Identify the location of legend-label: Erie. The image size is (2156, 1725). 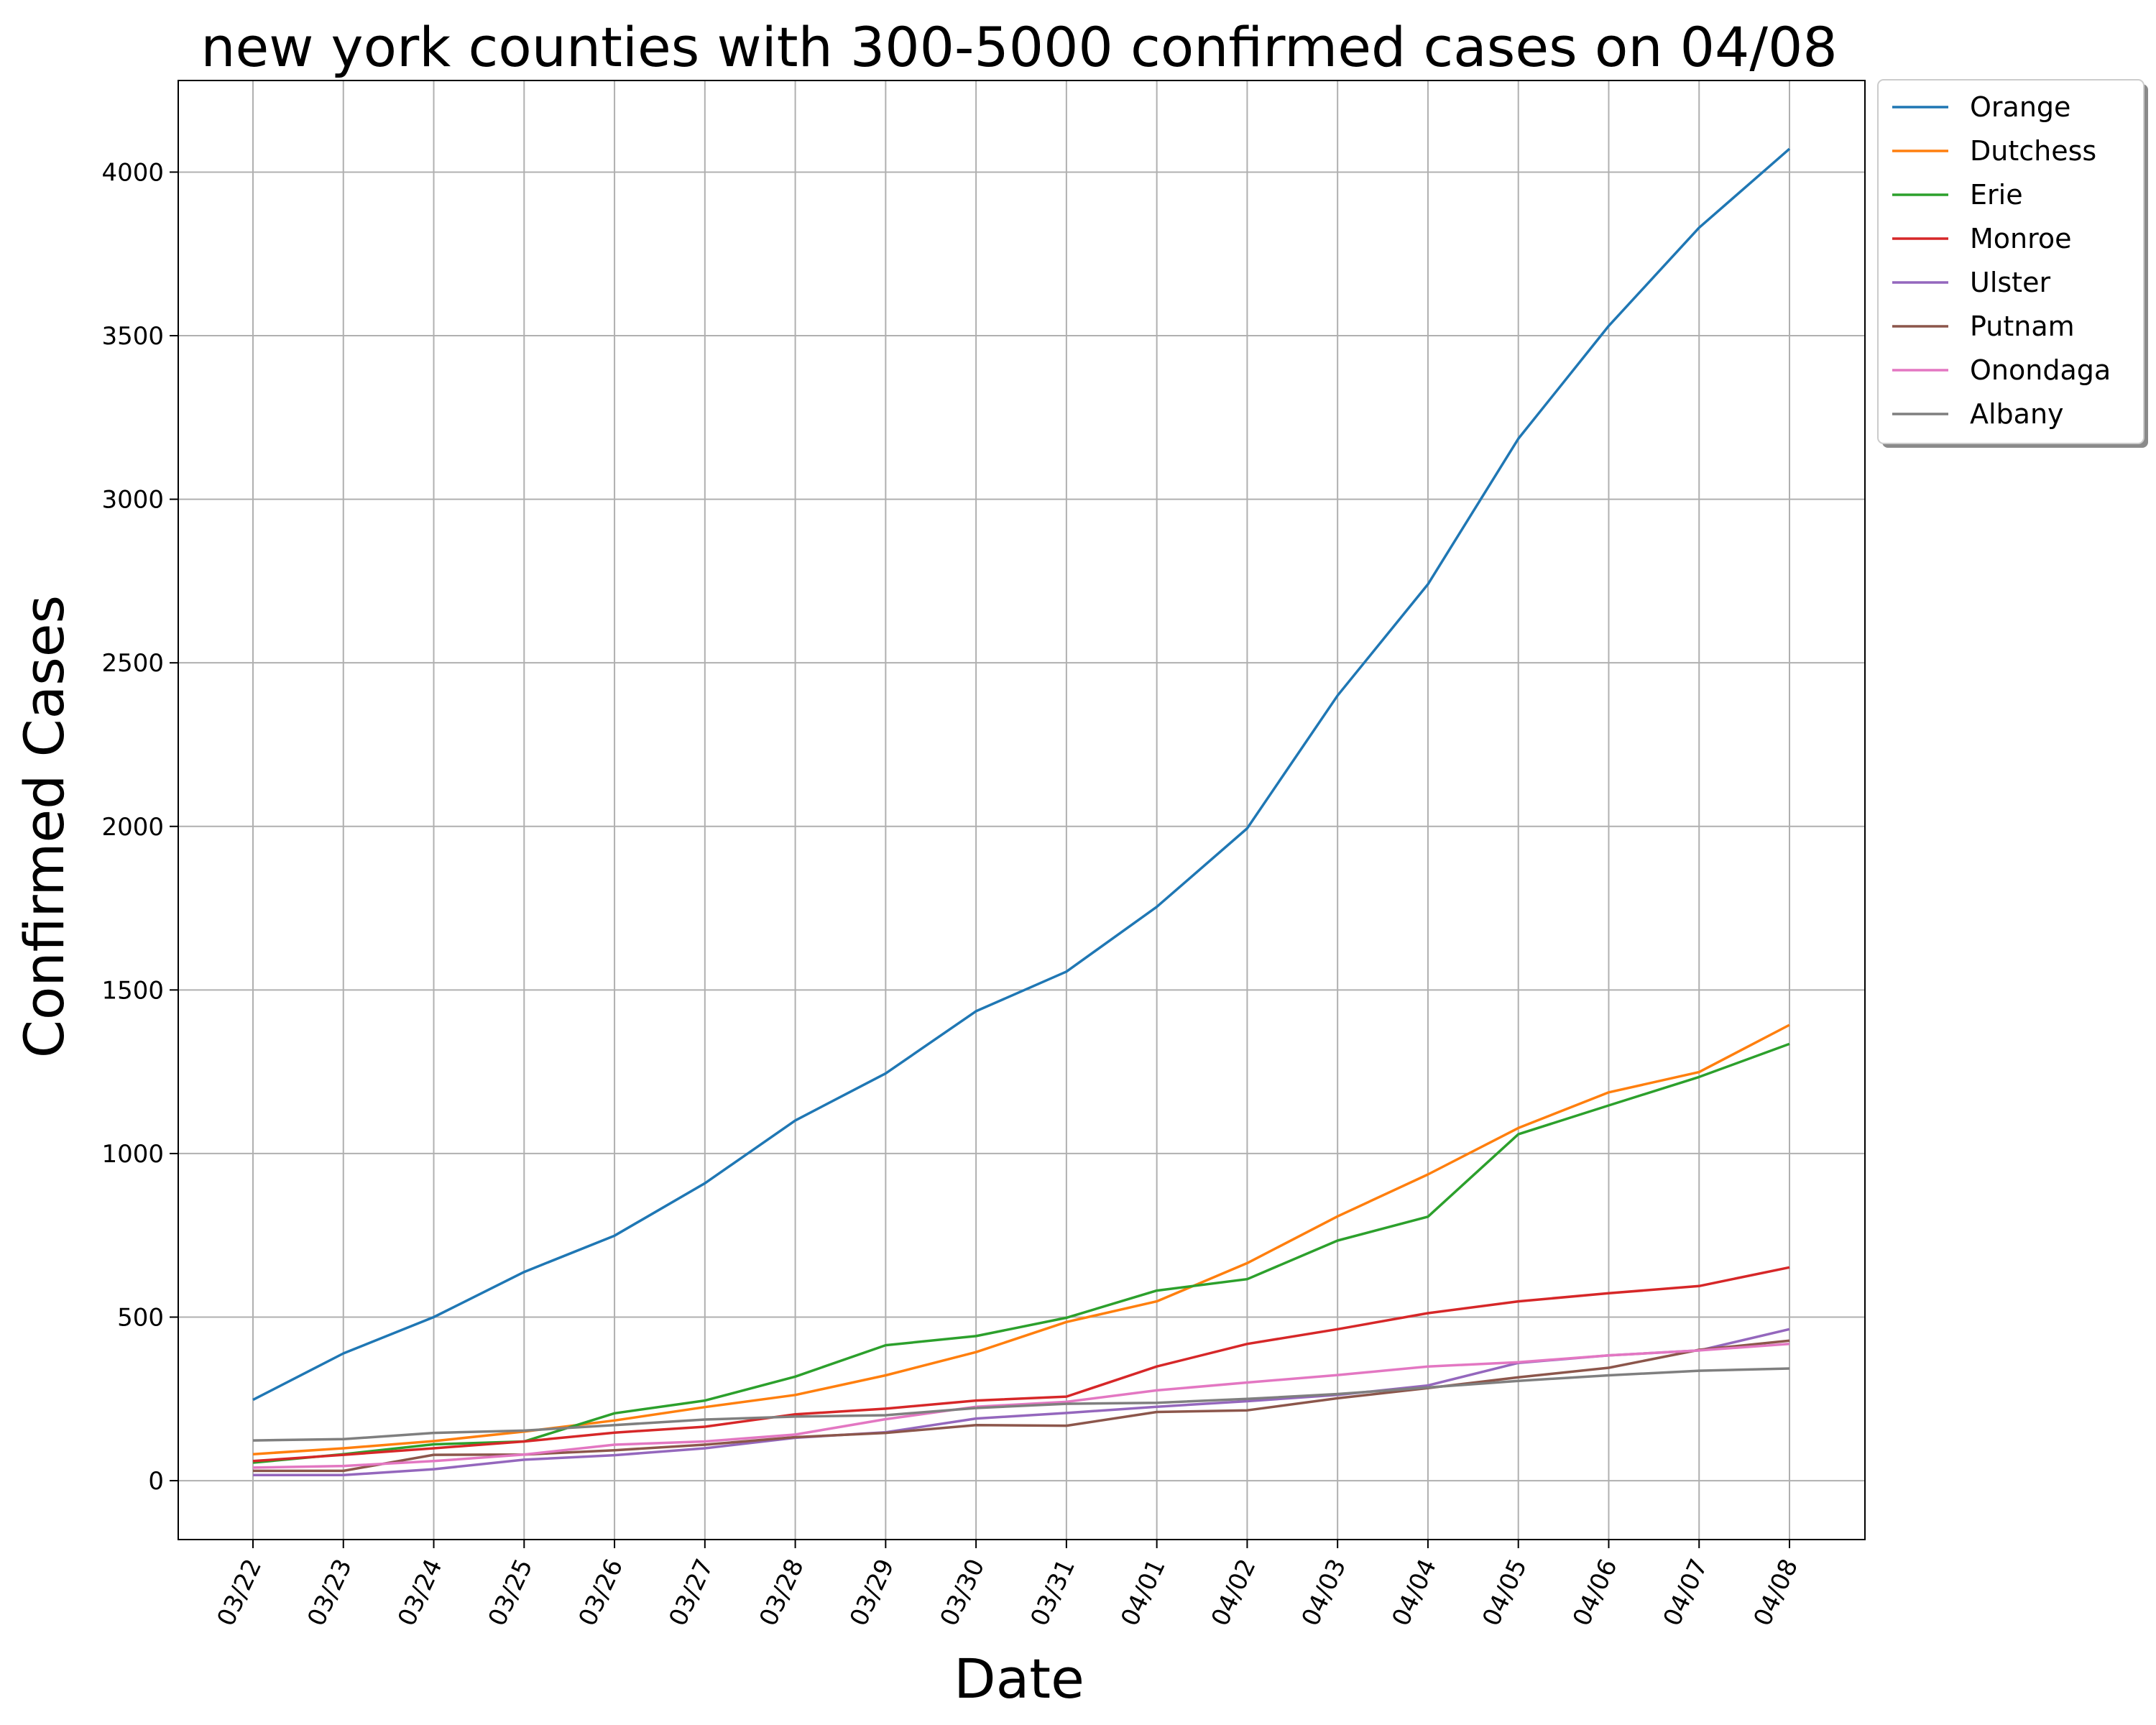
(1997, 195).